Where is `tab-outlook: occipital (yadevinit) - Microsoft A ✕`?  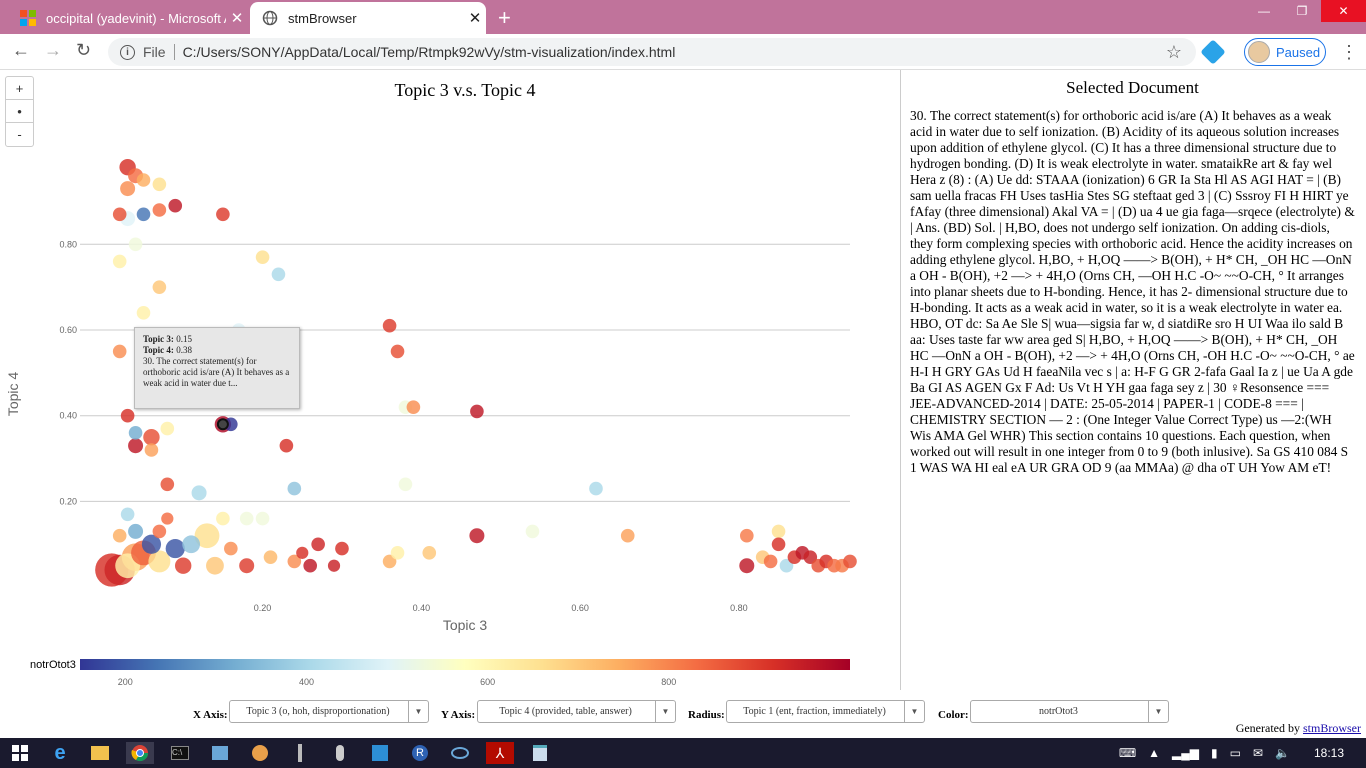
tab-outlook: occipital (yadevinit) - Microsoft A ✕ is located at coordinates (128, 18).